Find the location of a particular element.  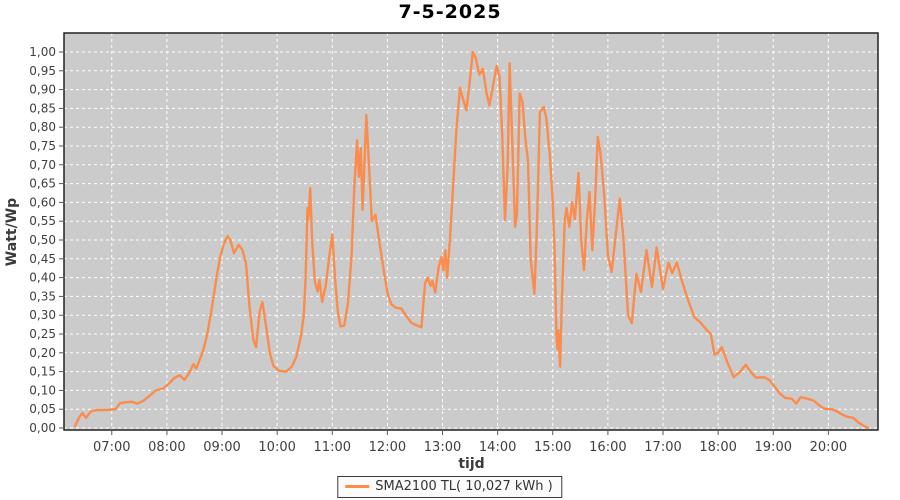

y-tick-label: 0,50 is located at coordinates (42, 240).